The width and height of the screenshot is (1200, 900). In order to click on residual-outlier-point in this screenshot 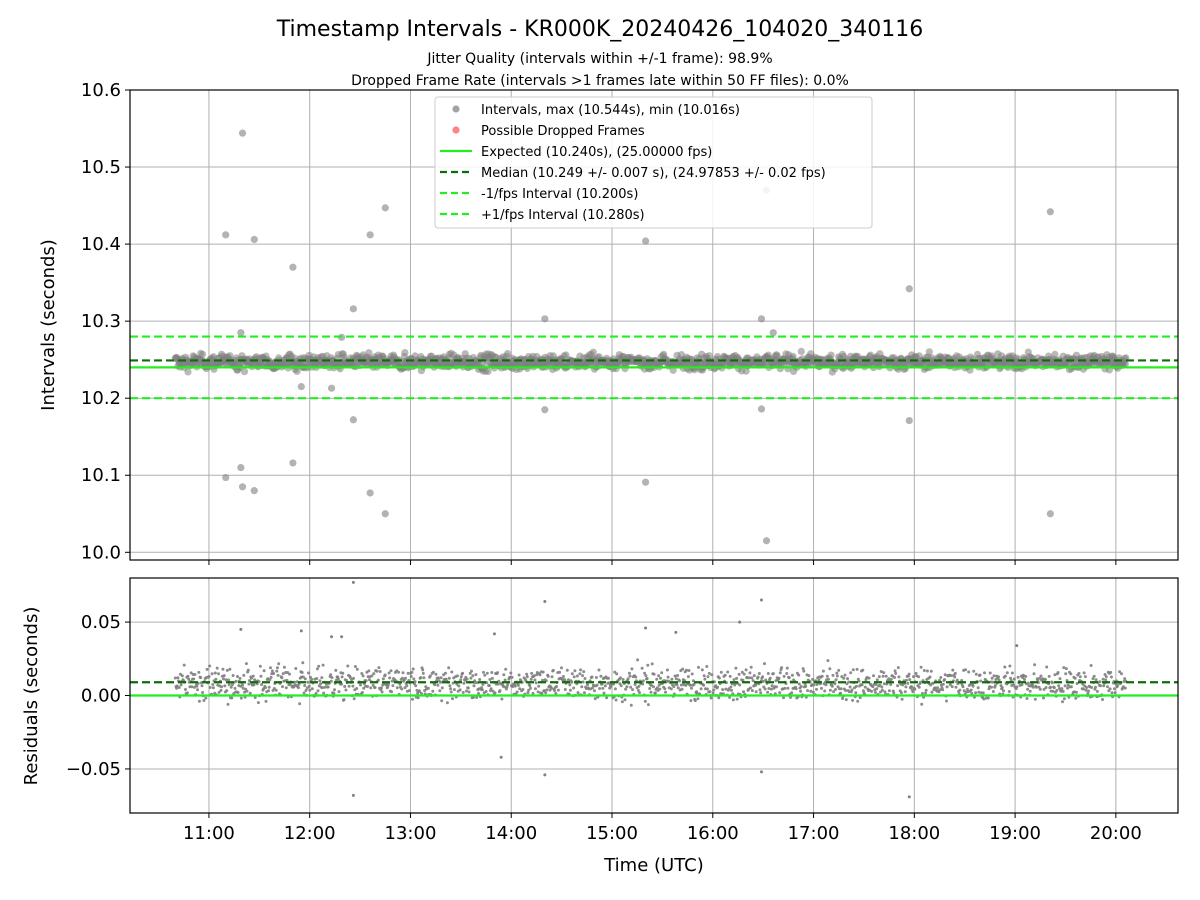, I will do `click(342, 637)`.